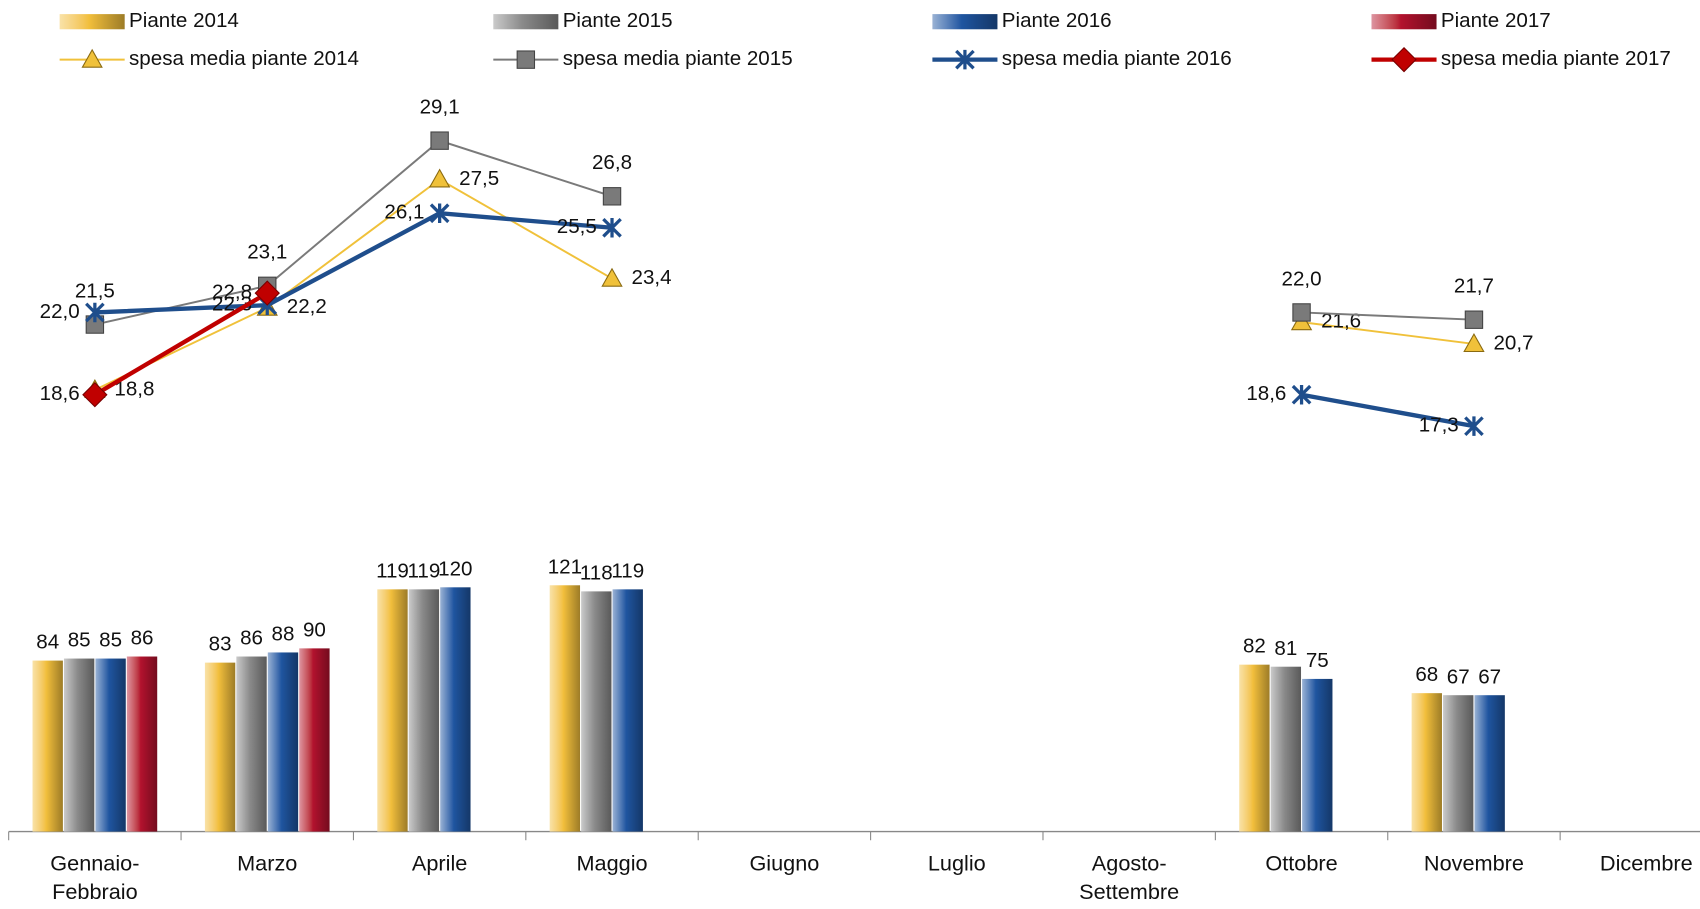 The height and width of the screenshot is (909, 1700). What do you see at coordinates (577, 226) in the screenshot?
I see `line-value-label: 25,5` at bounding box center [577, 226].